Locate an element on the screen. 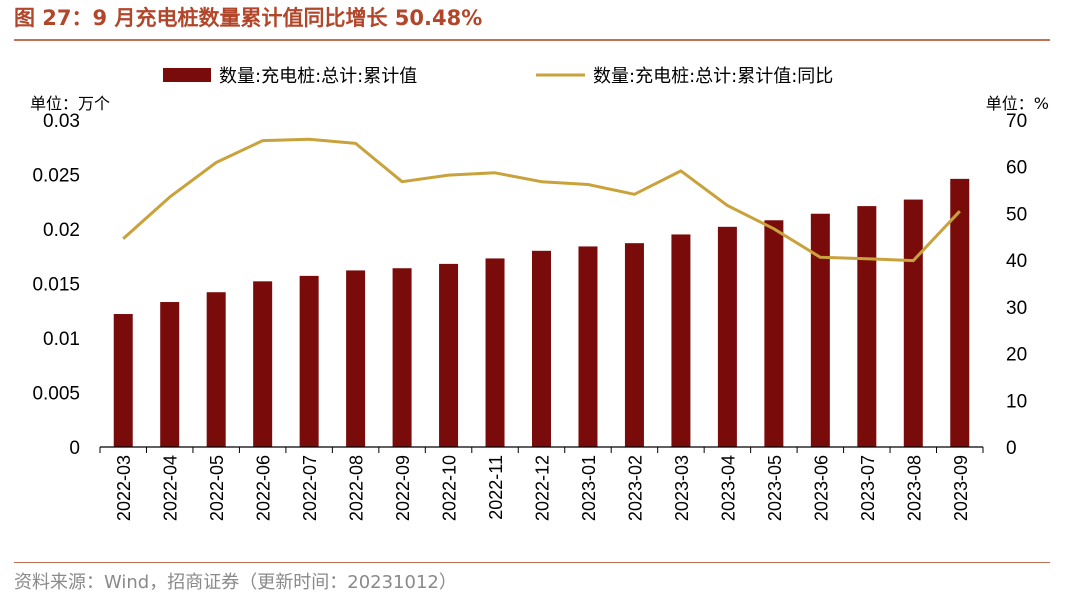 This screenshot has height=599, width=1080. x-tick-label: 2022-12 is located at coordinates (543, 488).